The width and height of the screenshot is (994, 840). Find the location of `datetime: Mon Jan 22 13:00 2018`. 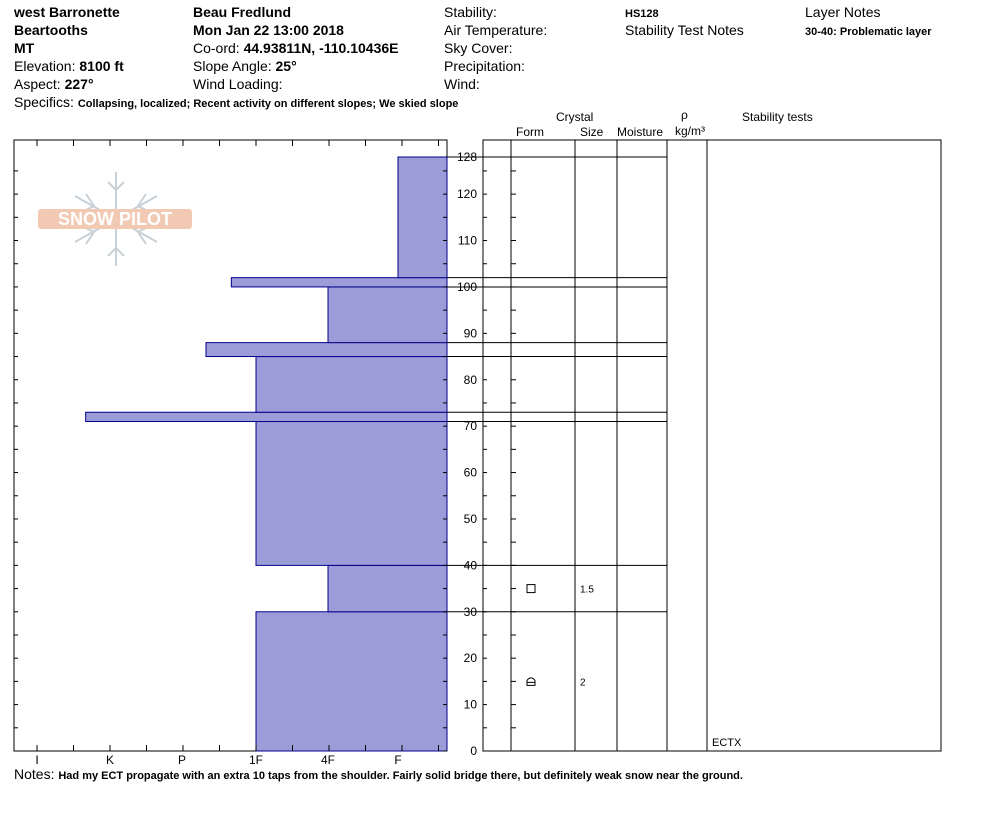

datetime: Mon Jan 22 13:00 2018 is located at coordinates (268, 30).